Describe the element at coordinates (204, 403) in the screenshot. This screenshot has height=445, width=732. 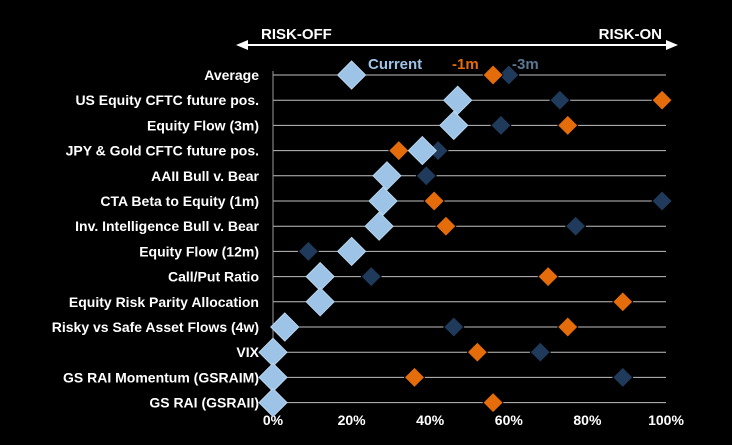
I see `category-label: GS RAI (GSRAII)` at that location.